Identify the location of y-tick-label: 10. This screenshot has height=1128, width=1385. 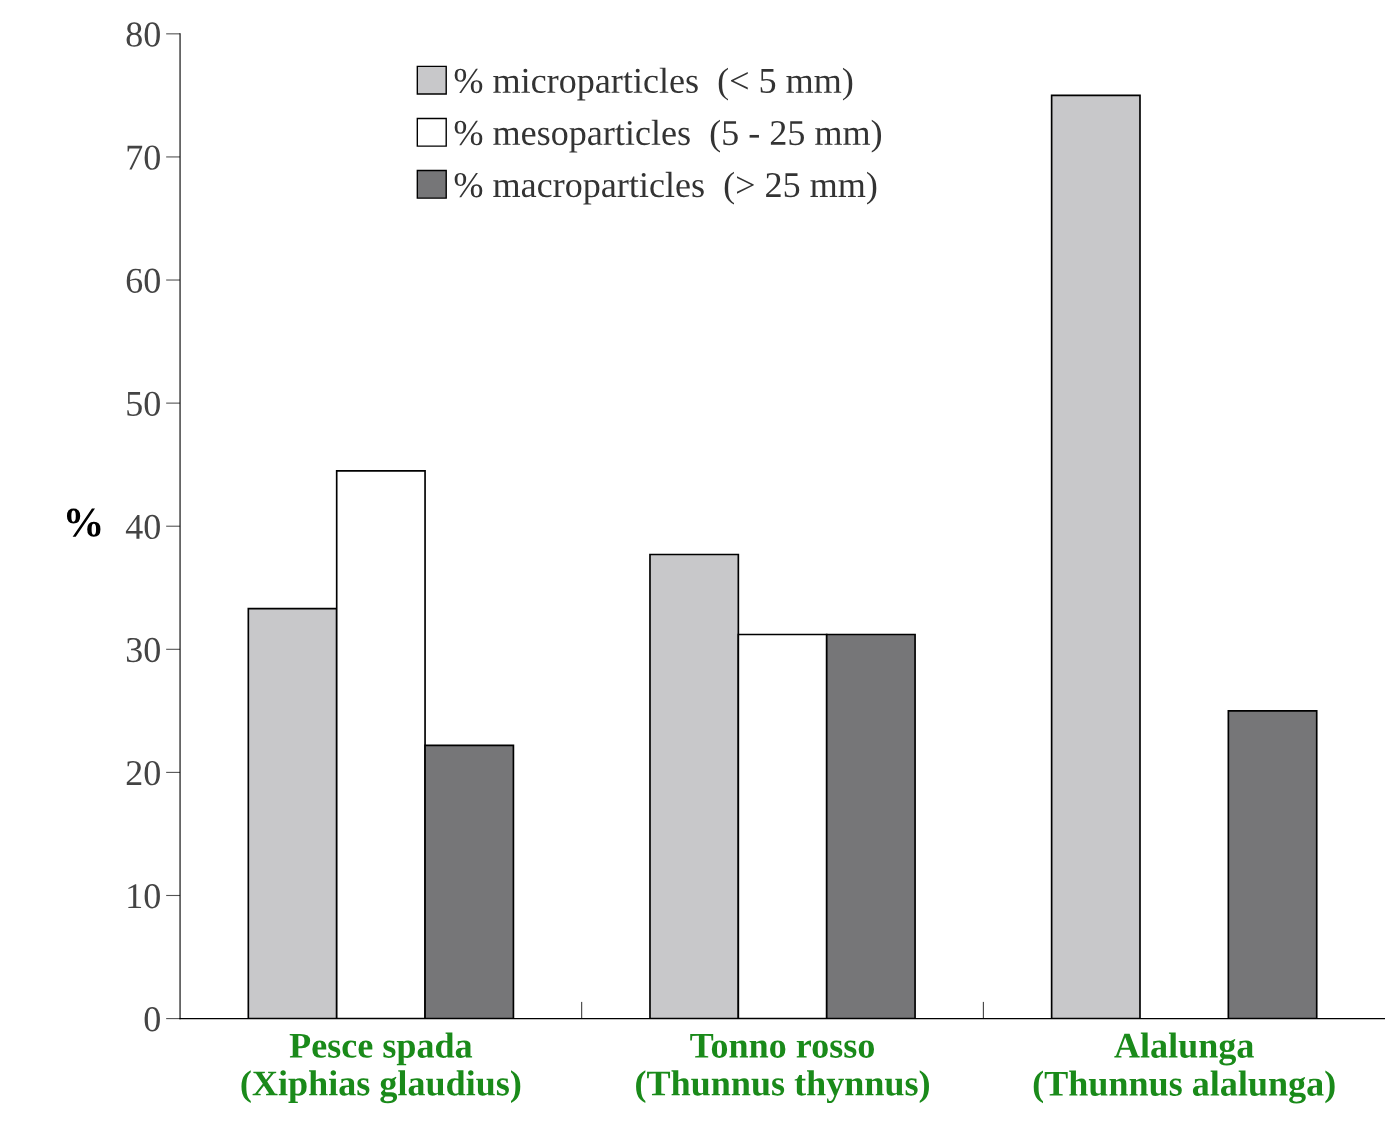
(144, 896).